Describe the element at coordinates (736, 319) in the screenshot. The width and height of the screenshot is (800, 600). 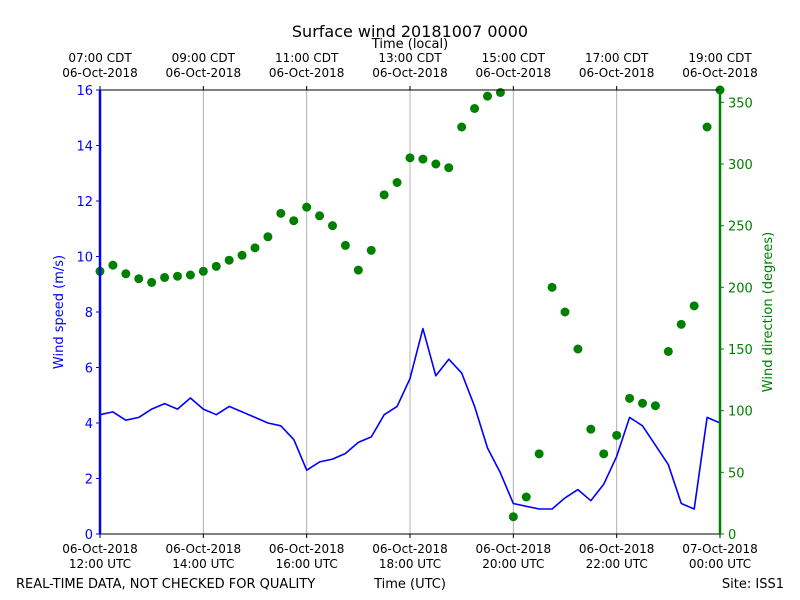
I see `right-ticks: 0 50 100 150 200 250 300 350` at that location.